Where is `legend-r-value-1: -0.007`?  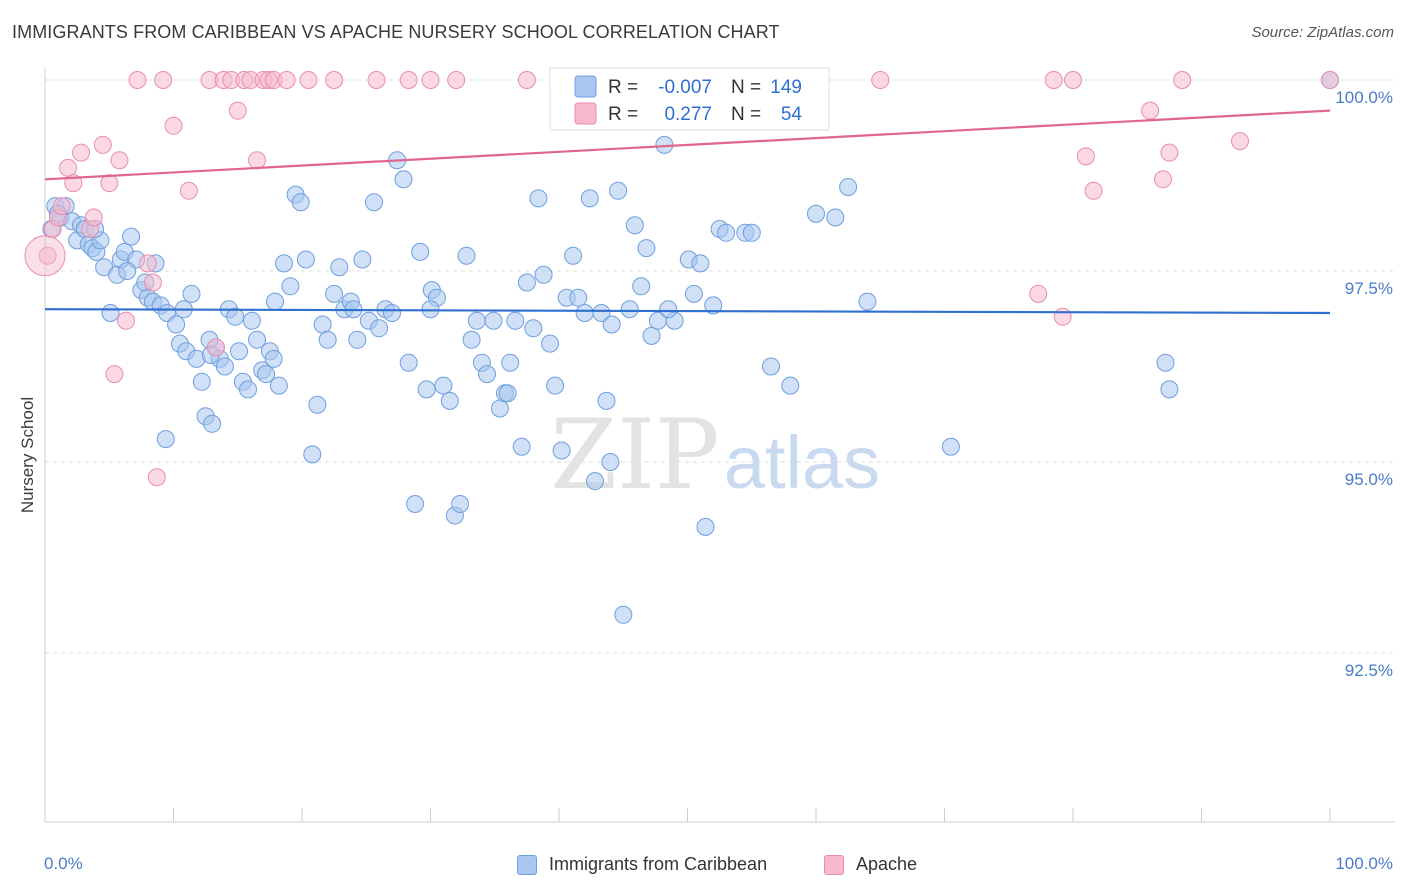
legend-r-value-1: -0.007 is located at coordinates (685, 87).